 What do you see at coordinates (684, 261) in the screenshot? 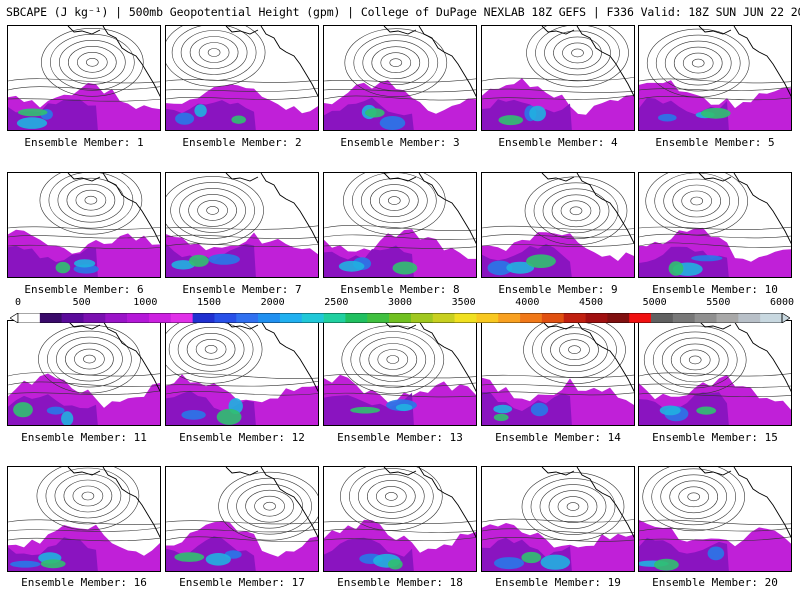
I see `cape-shading-core` at bounding box center [684, 261].